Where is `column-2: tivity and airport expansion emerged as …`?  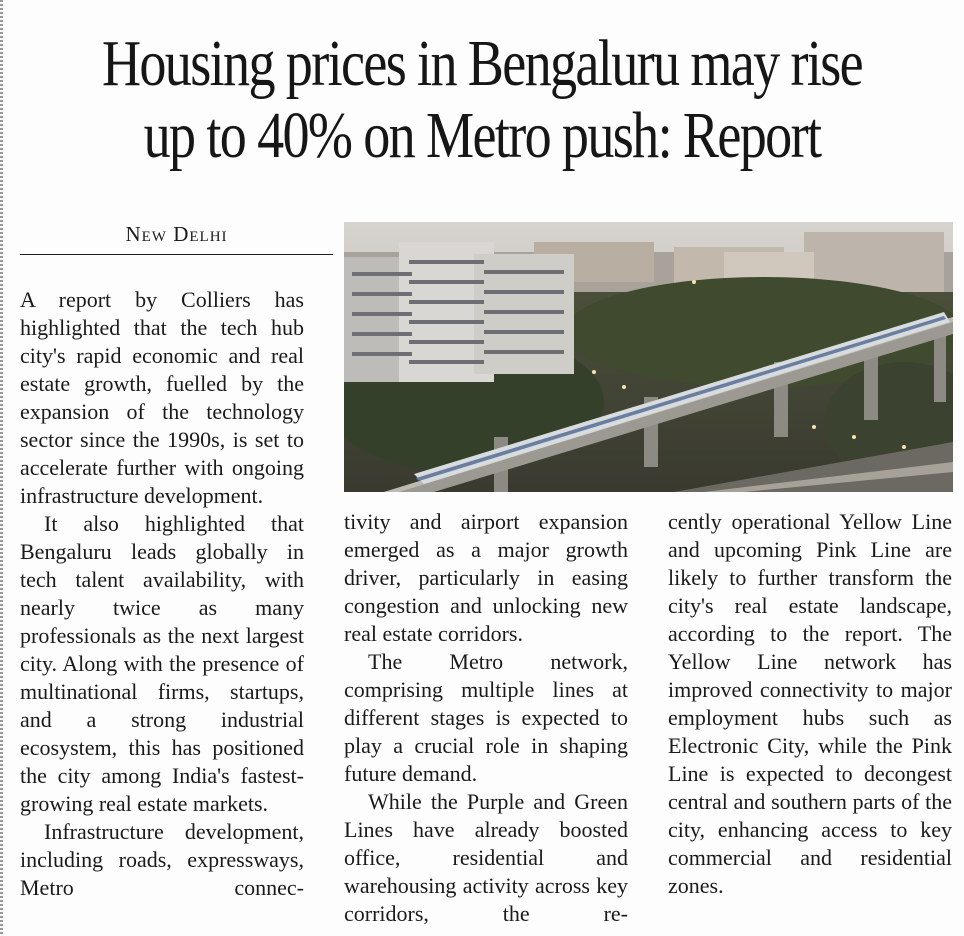 column-2: tivity and airport expansion emerged as … is located at coordinates (486, 718).